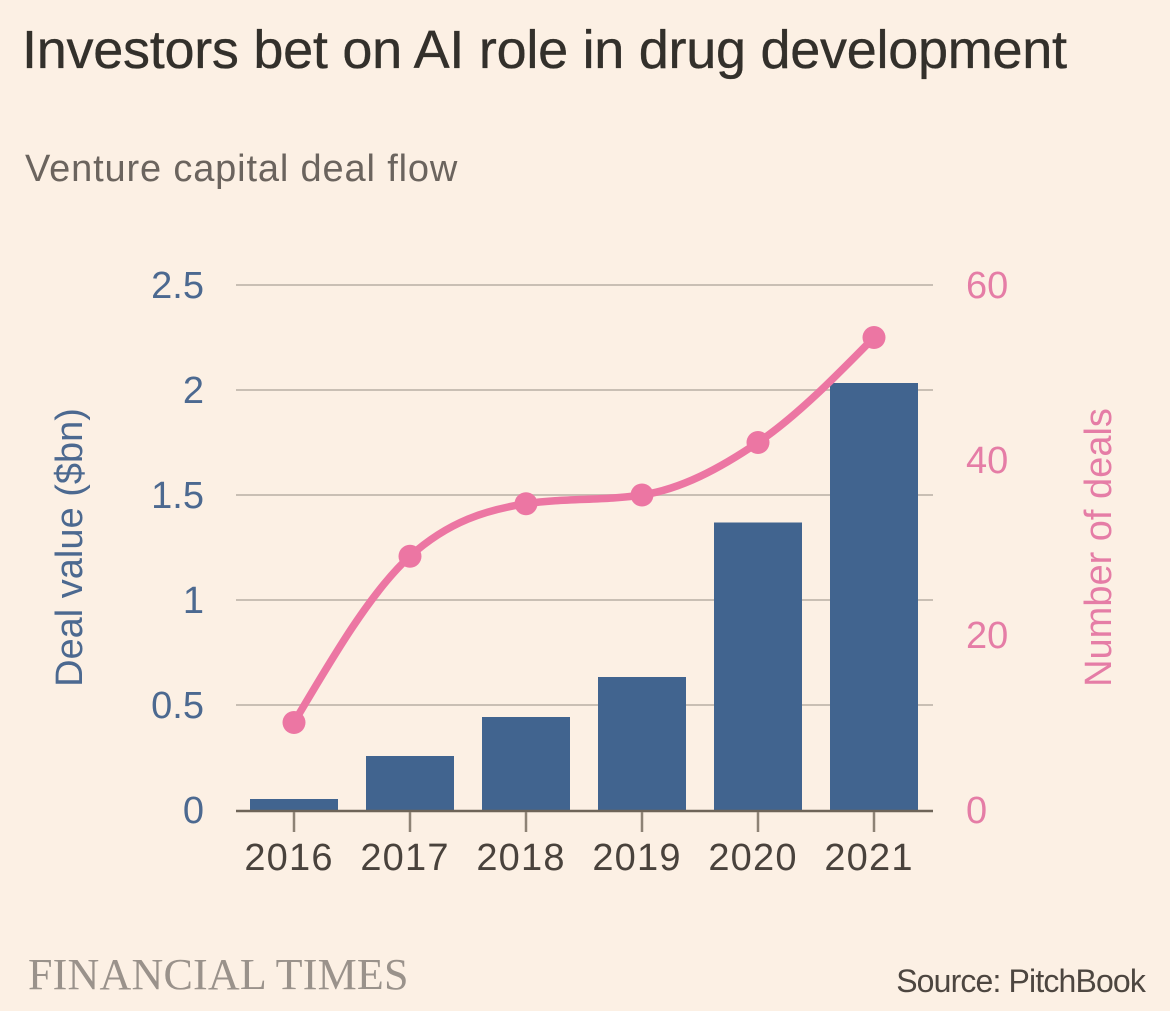 The height and width of the screenshot is (1011, 1170). Describe the element at coordinates (177, 706) in the screenshot. I see `svg-text: 0.5` at that location.